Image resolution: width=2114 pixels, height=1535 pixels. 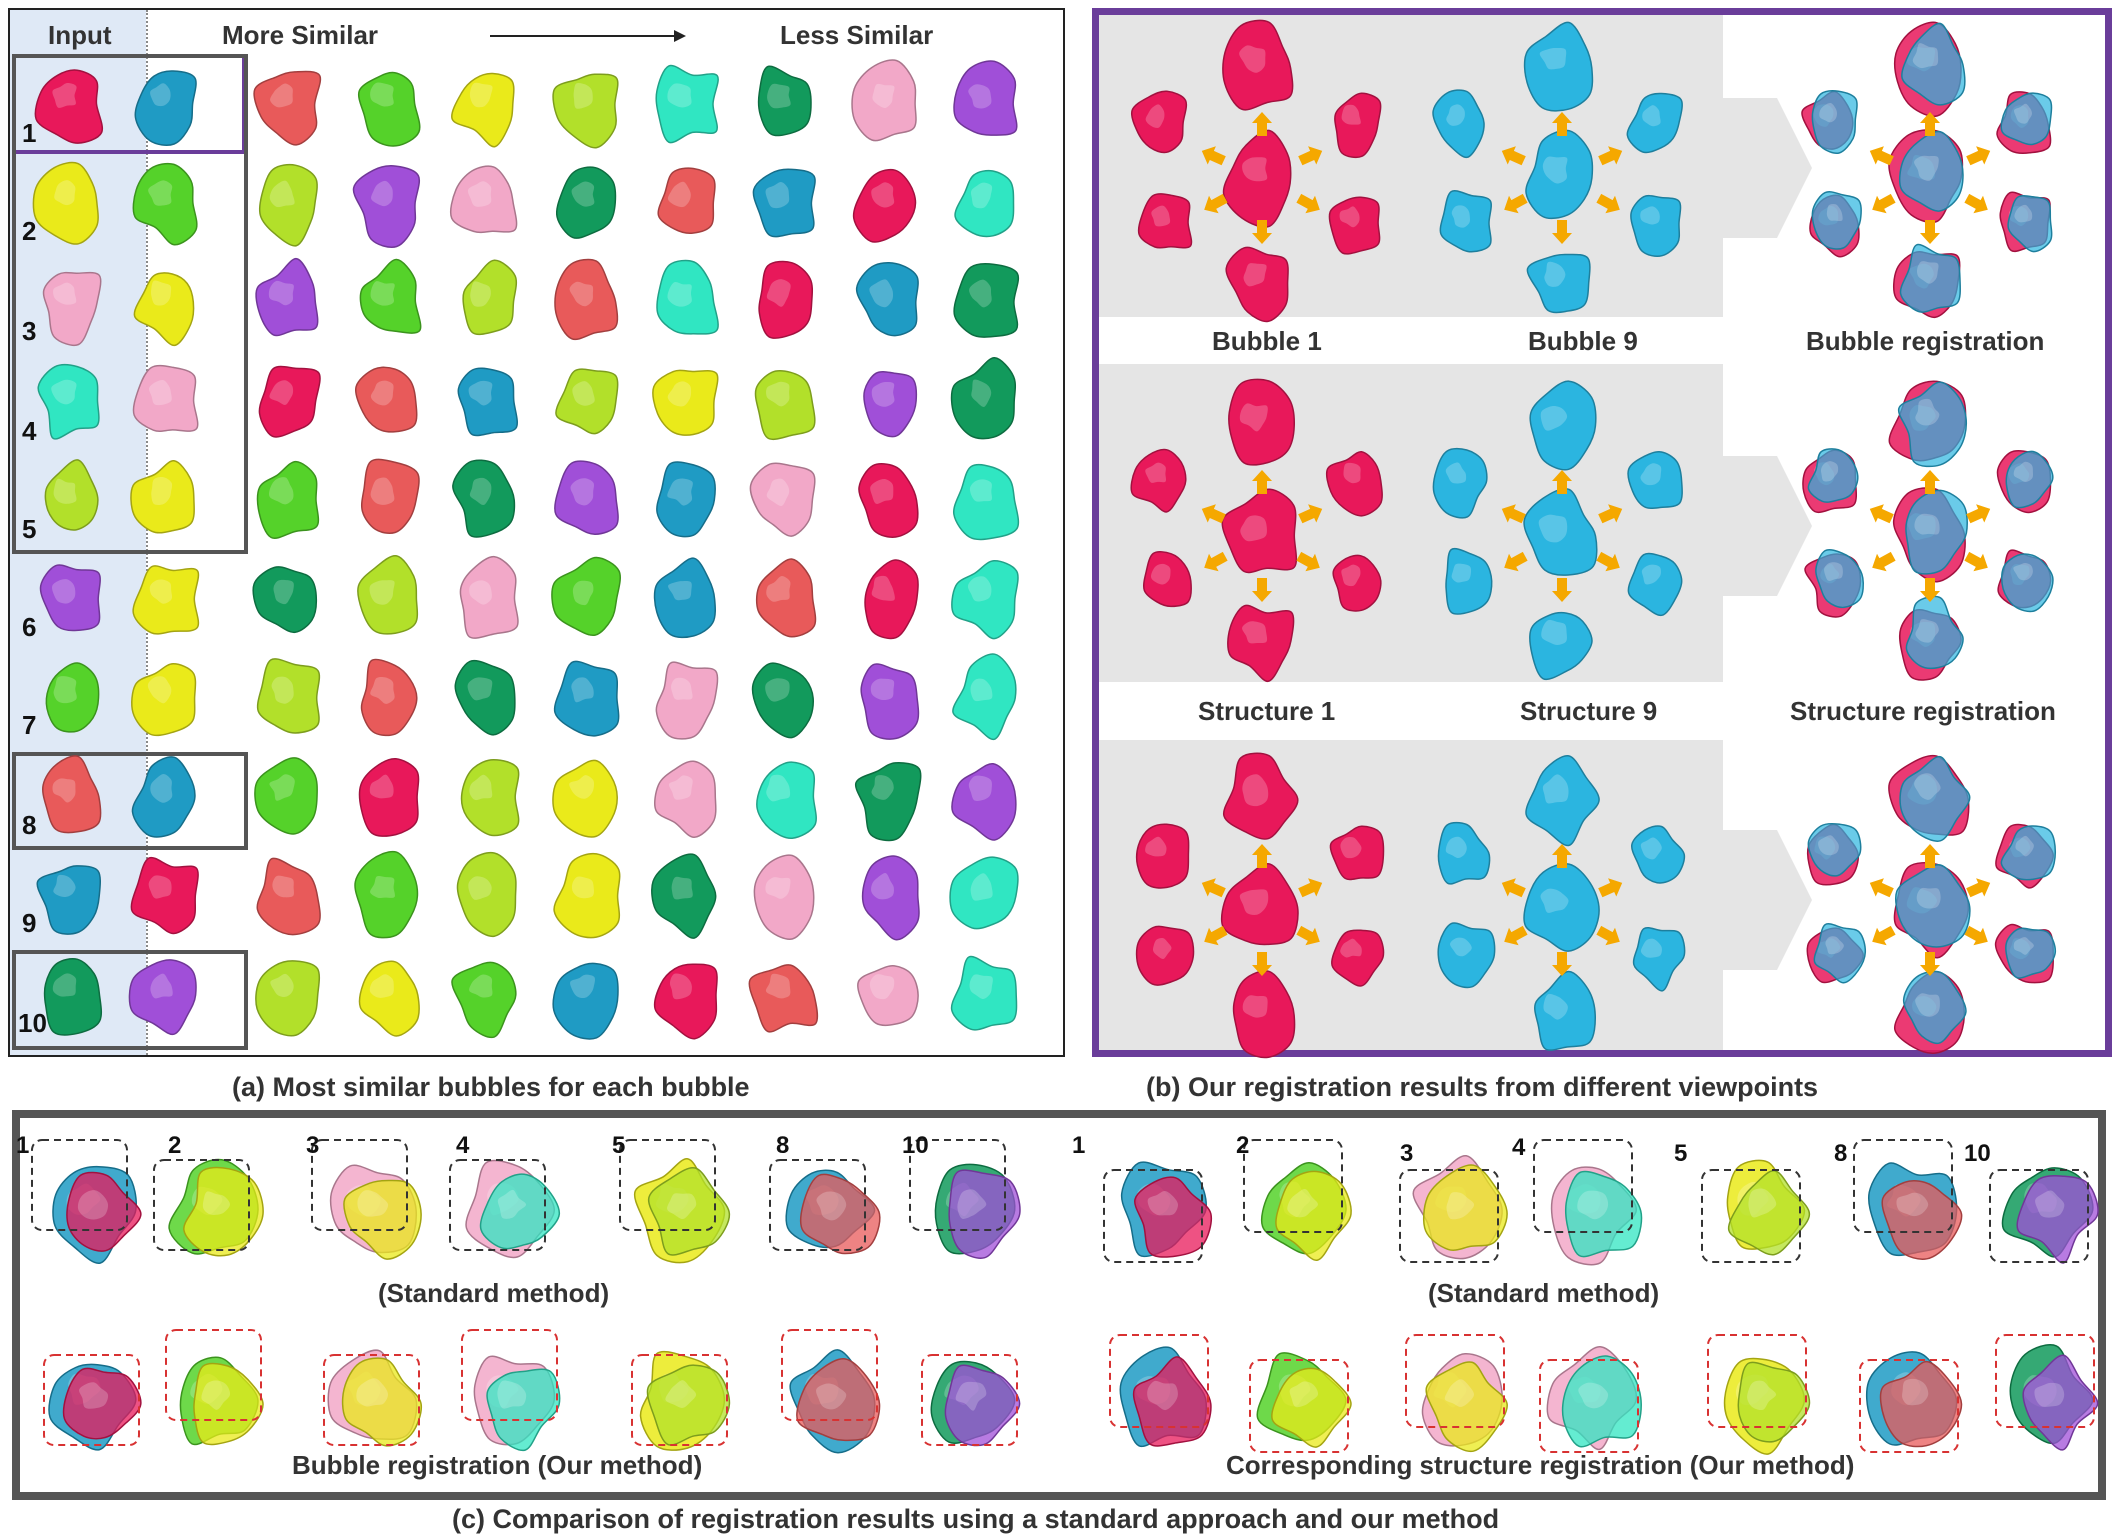 I want to click on bubble-r7-c4, so click(x=389, y=697).